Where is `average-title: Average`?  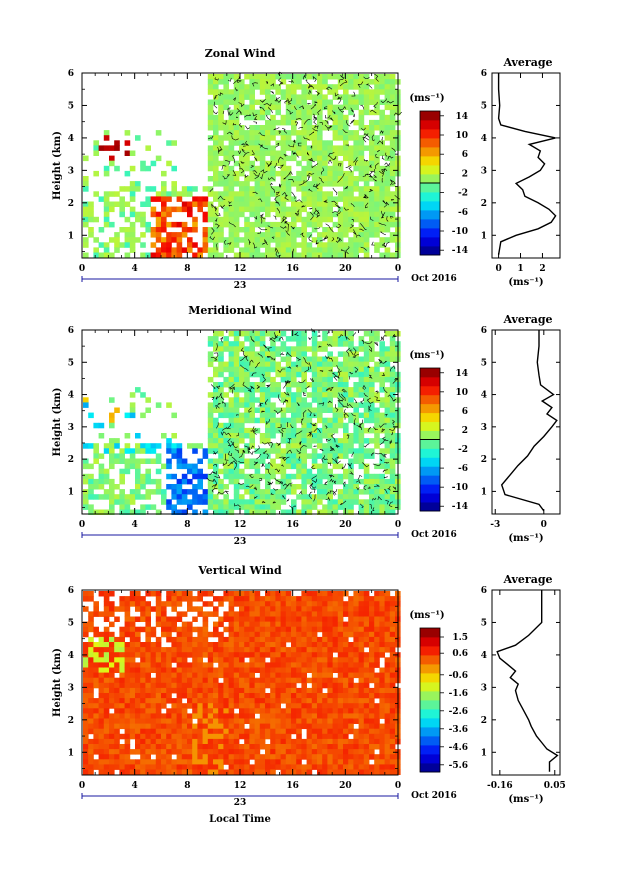
average-title: Average is located at coordinates (527, 62).